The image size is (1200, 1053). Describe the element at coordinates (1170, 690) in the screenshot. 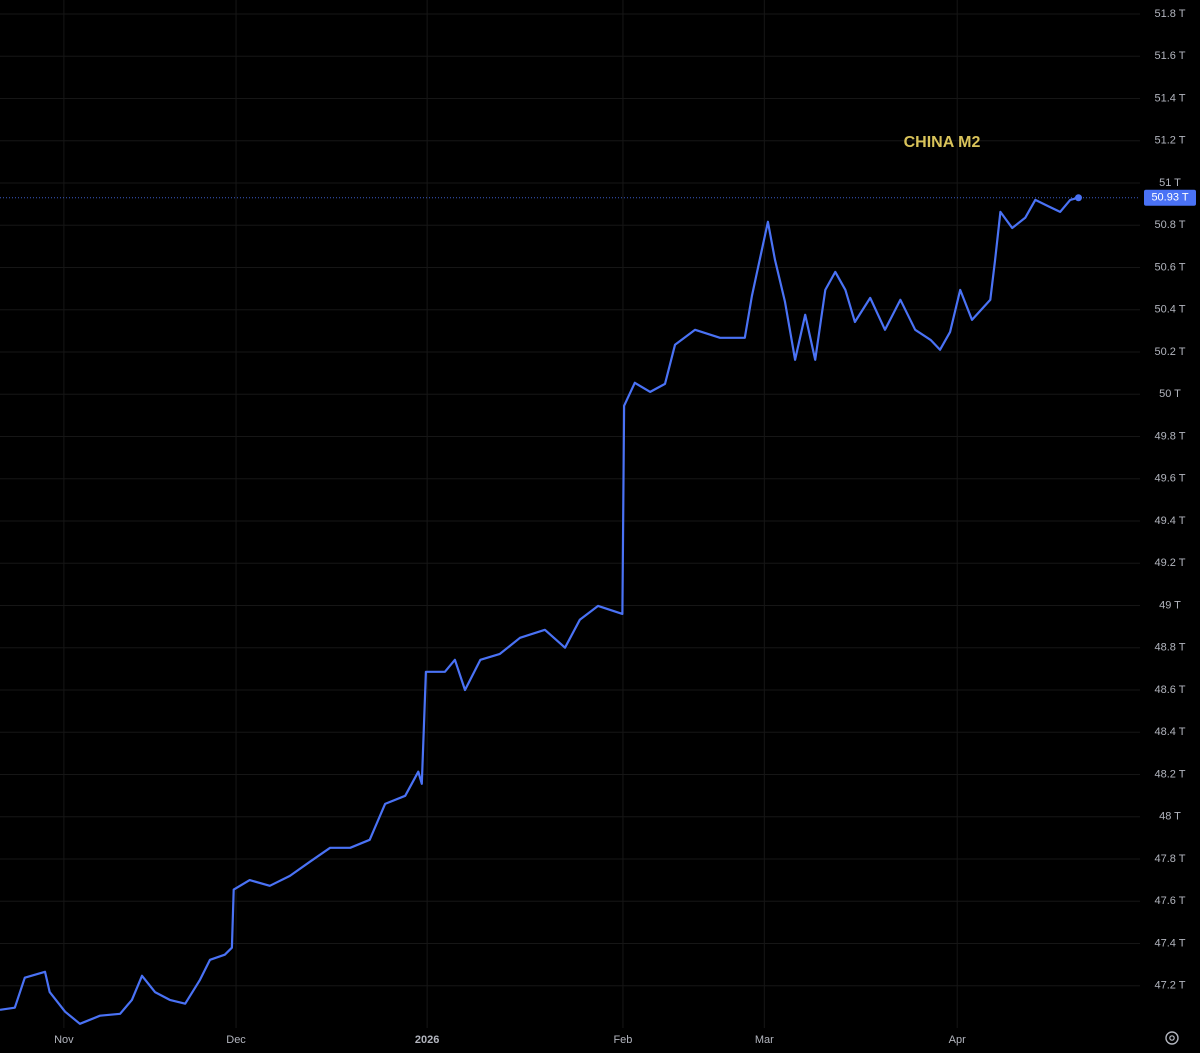

I see `y-tick-label: 48.6 T` at that location.